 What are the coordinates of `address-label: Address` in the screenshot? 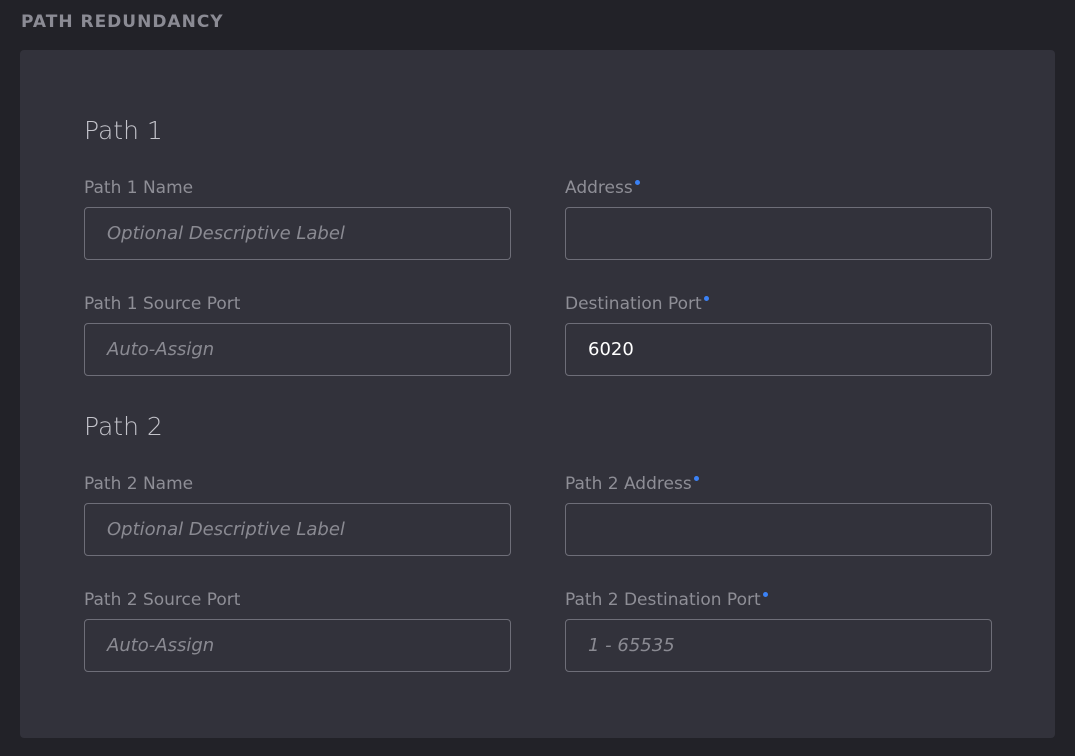 It's located at (778, 188).